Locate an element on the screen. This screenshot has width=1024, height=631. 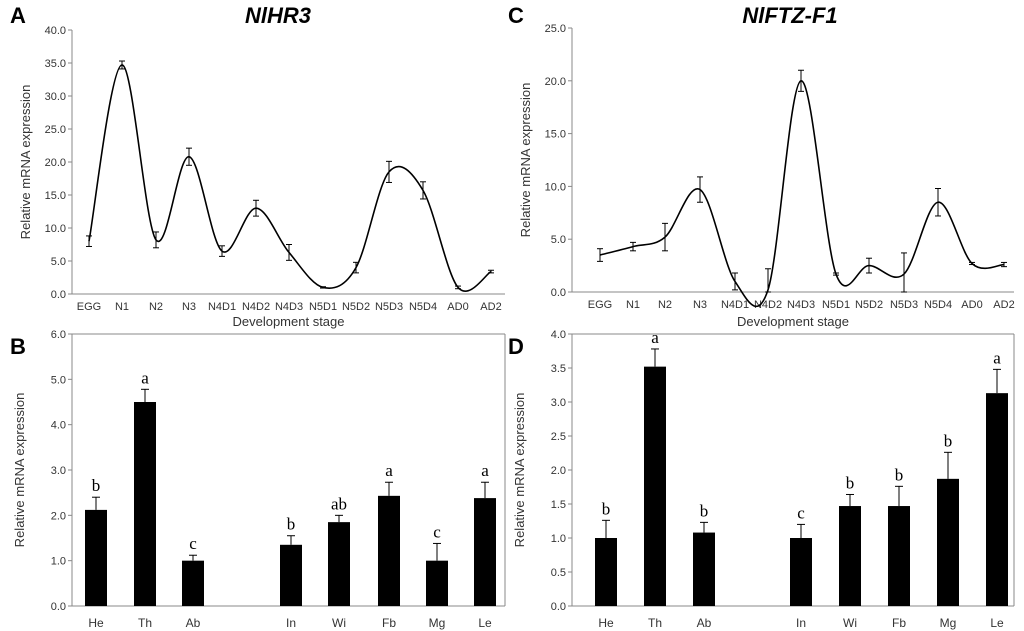
significance-letter-D: a is located at coordinates (997, 357).